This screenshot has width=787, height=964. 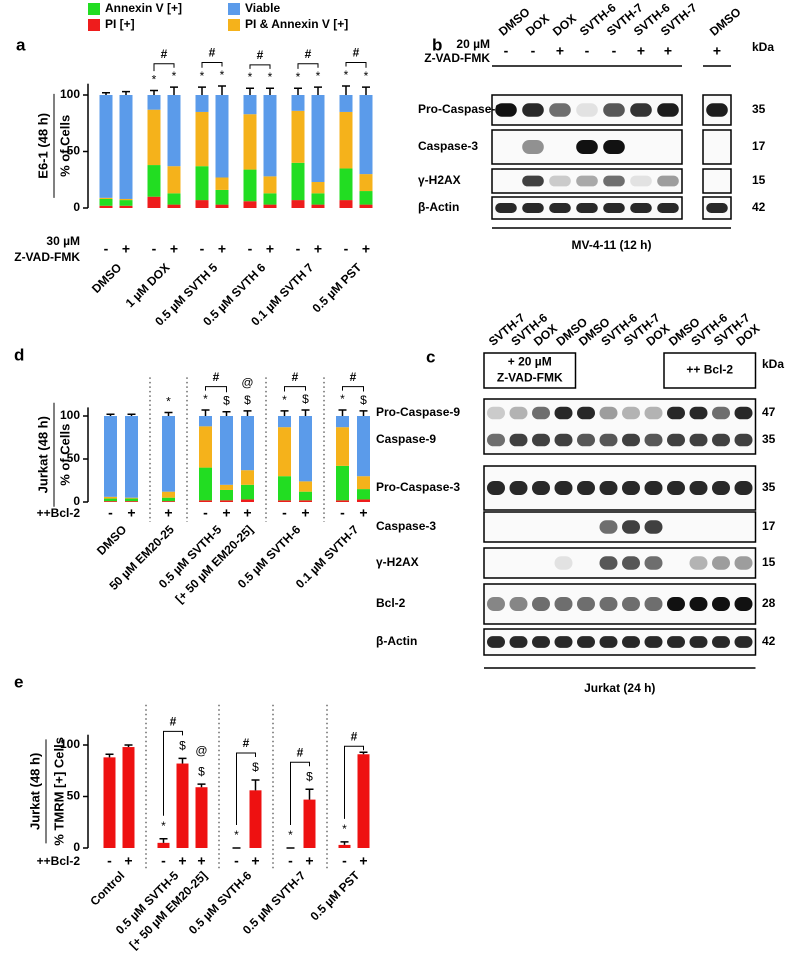 I want to click on y-axis-group-label: Jurkat (48 h), so click(x=34, y=791).